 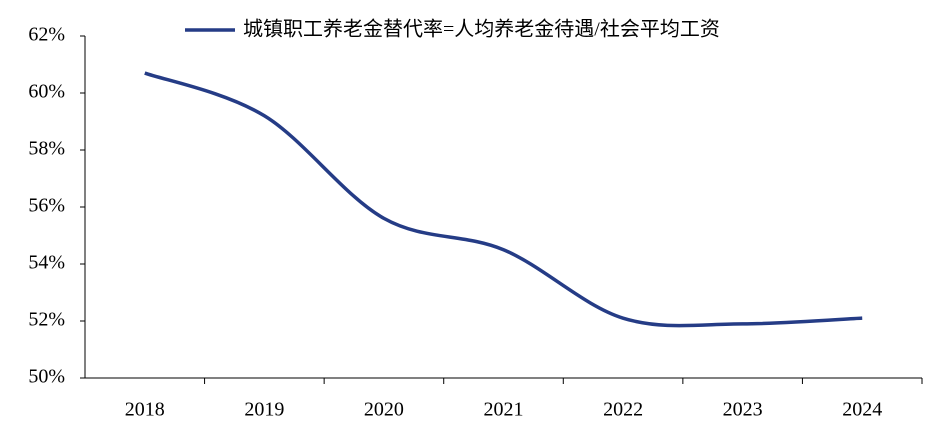 What do you see at coordinates (46, 92) in the screenshot?
I see `y-tick-label: 60%` at bounding box center [46, 92].